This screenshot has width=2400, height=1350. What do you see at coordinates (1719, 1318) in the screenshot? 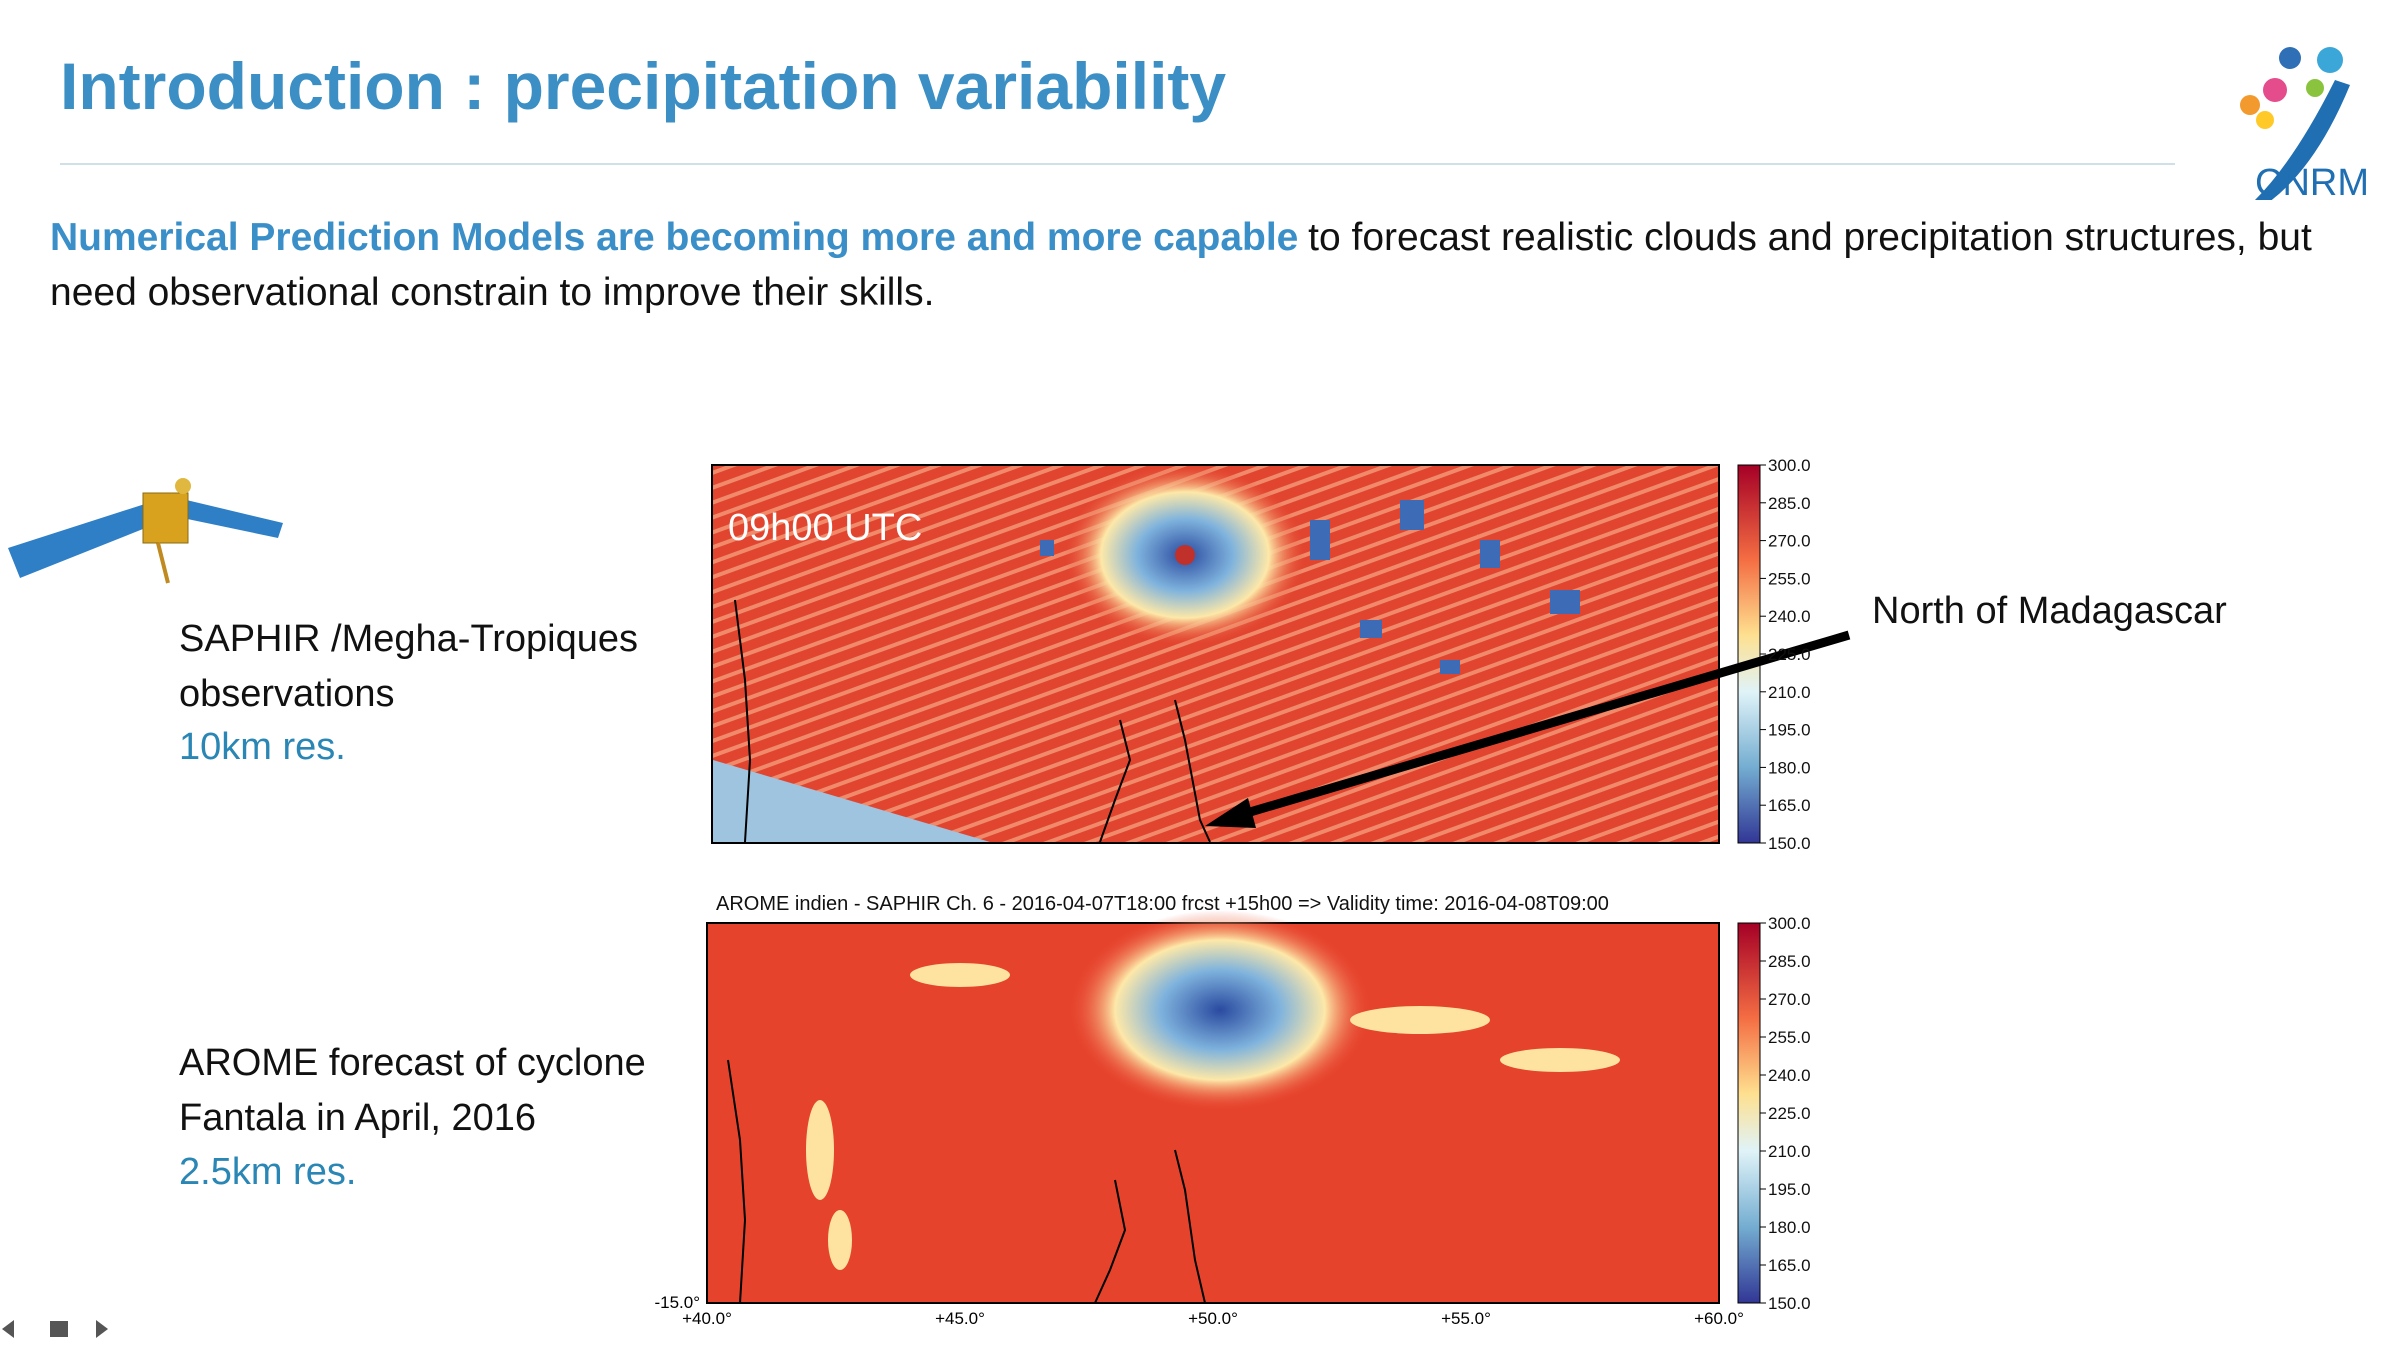
I see `x-axis-label: +60.0°` at bounding box center [1719, 1318].